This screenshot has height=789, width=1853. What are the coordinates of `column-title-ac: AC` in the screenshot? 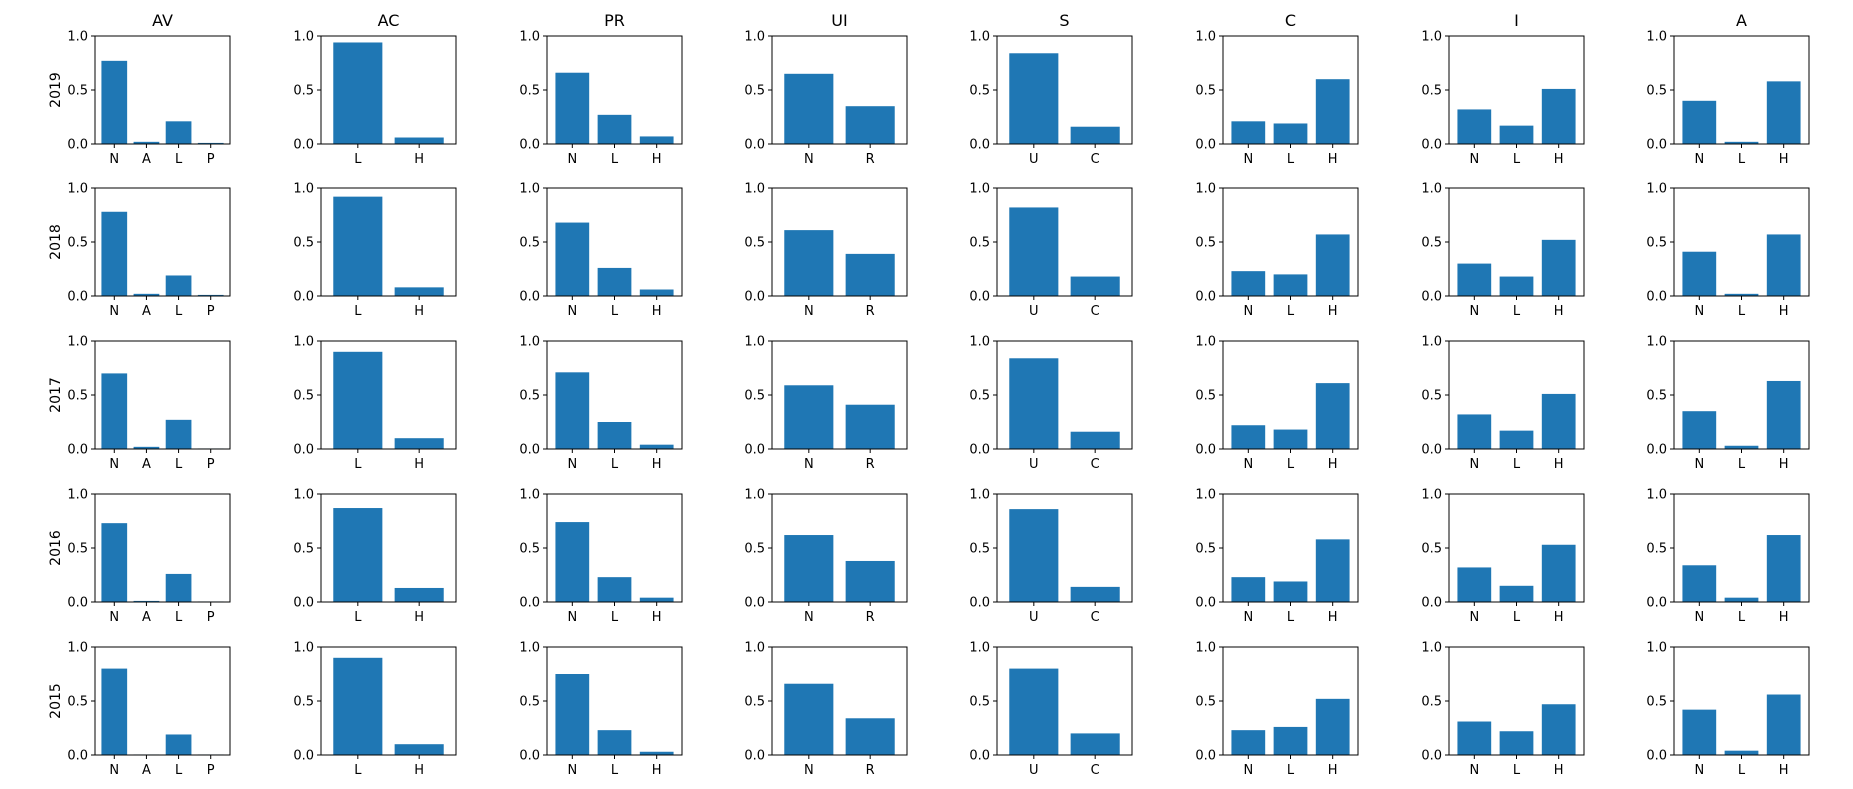 It's located at (389, 20).